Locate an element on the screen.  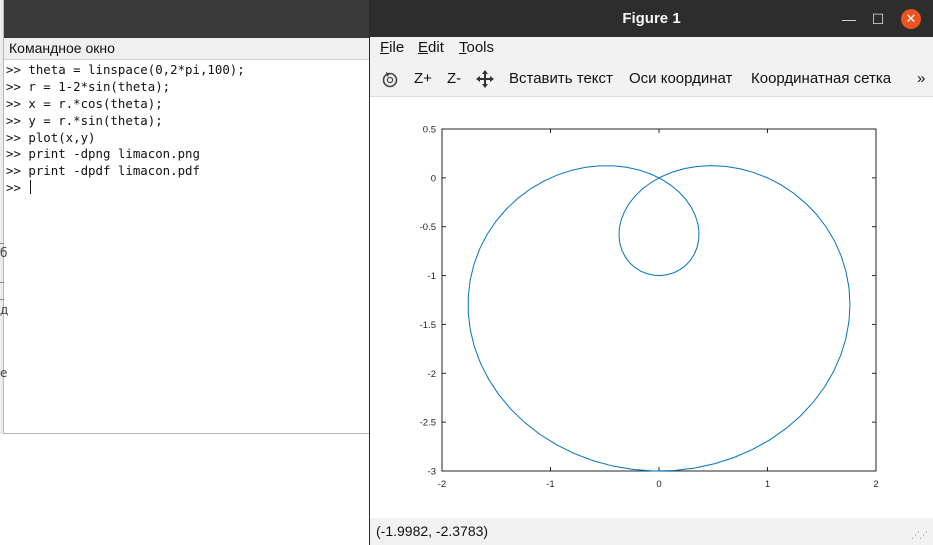
command-line: >> r = 1-2*sin(theta); is located at coordinates (88, 86).